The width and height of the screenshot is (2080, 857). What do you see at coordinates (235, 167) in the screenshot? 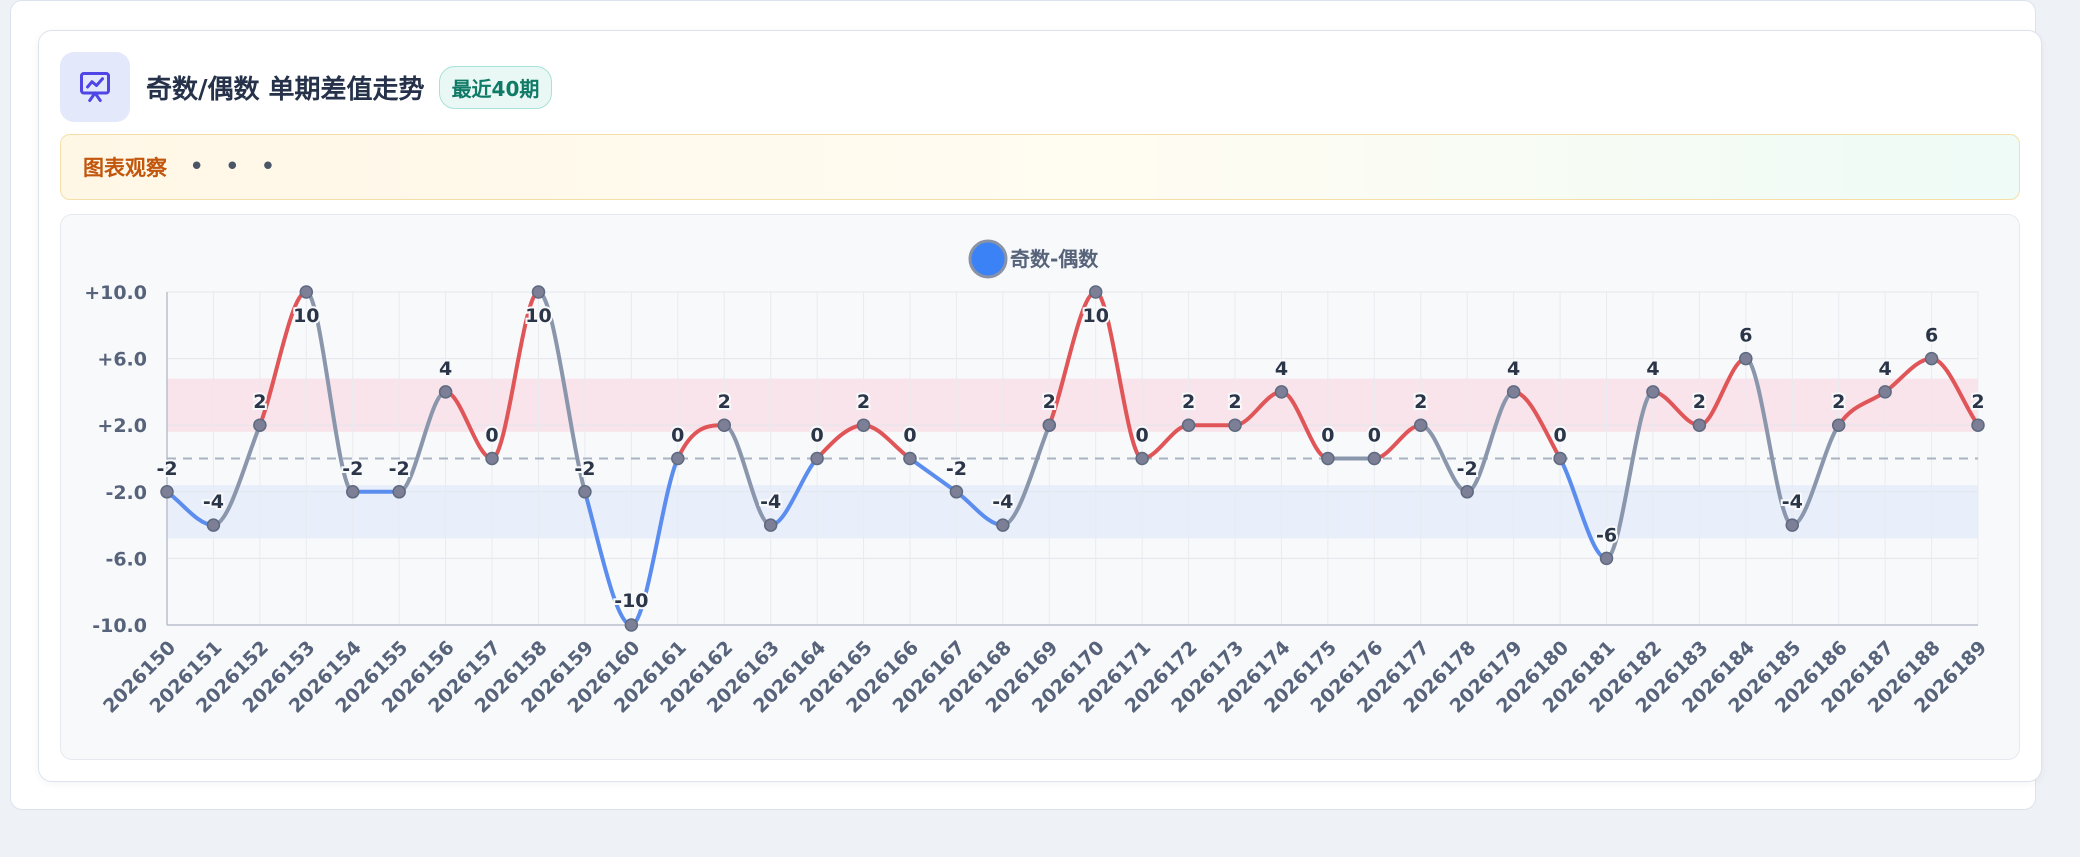
I see `more-dots-icon: • • •` at bounding box center [235, 167].